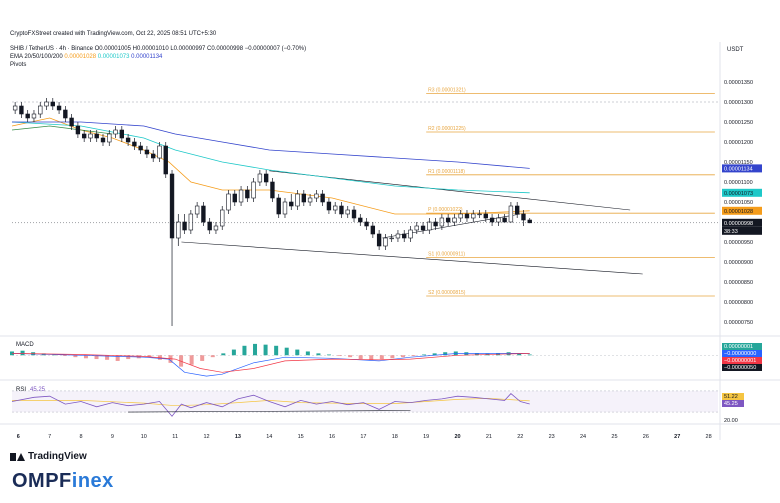 The image size is (780, 503). What do you see at coordinates (113, 57) in the screenshot?
I see `ema50-value: 0.00001073` at bounding box center [113, 57].